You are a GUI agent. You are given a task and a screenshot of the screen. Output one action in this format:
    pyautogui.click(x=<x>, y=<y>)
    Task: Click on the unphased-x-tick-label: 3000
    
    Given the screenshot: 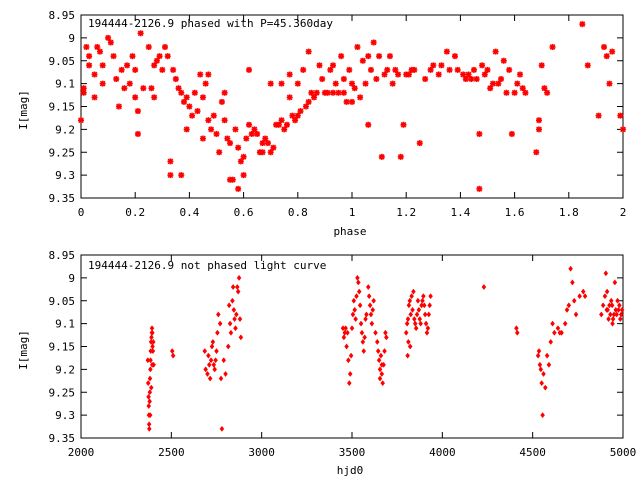 What is the action you would take?
    pyautogui.click(x=261, y=452)
    